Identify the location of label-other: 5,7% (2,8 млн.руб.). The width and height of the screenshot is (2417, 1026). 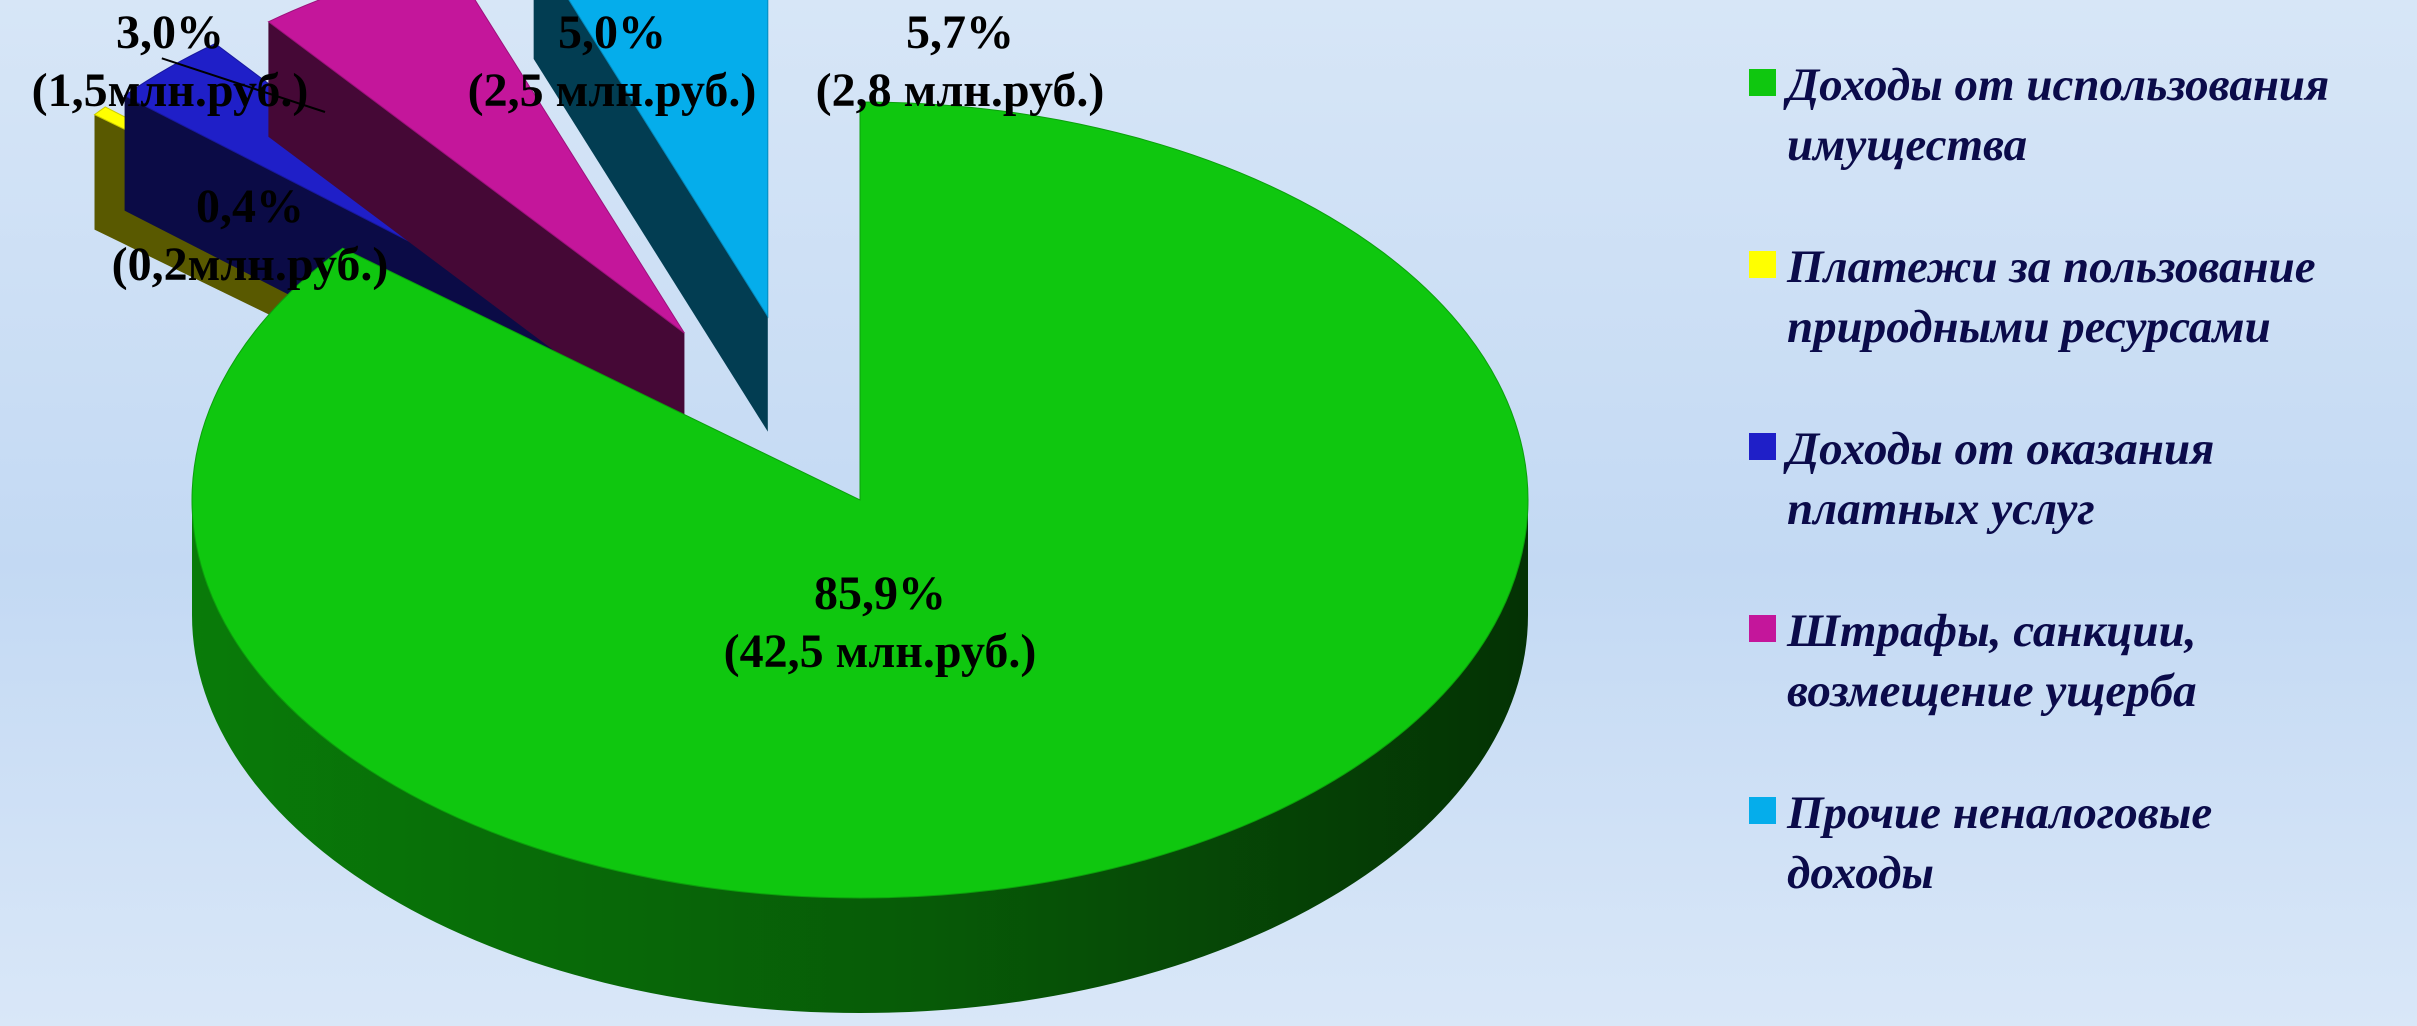
(960, 62).